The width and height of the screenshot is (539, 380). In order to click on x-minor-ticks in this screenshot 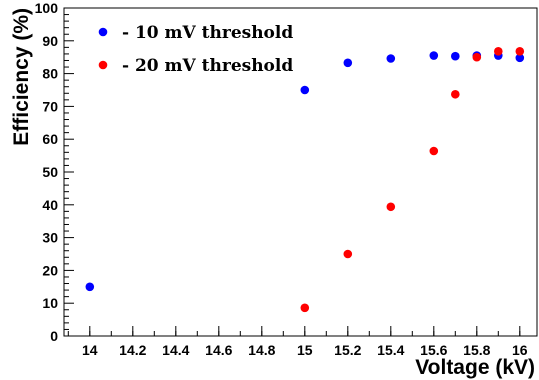, I will do `click(294, 333)`.